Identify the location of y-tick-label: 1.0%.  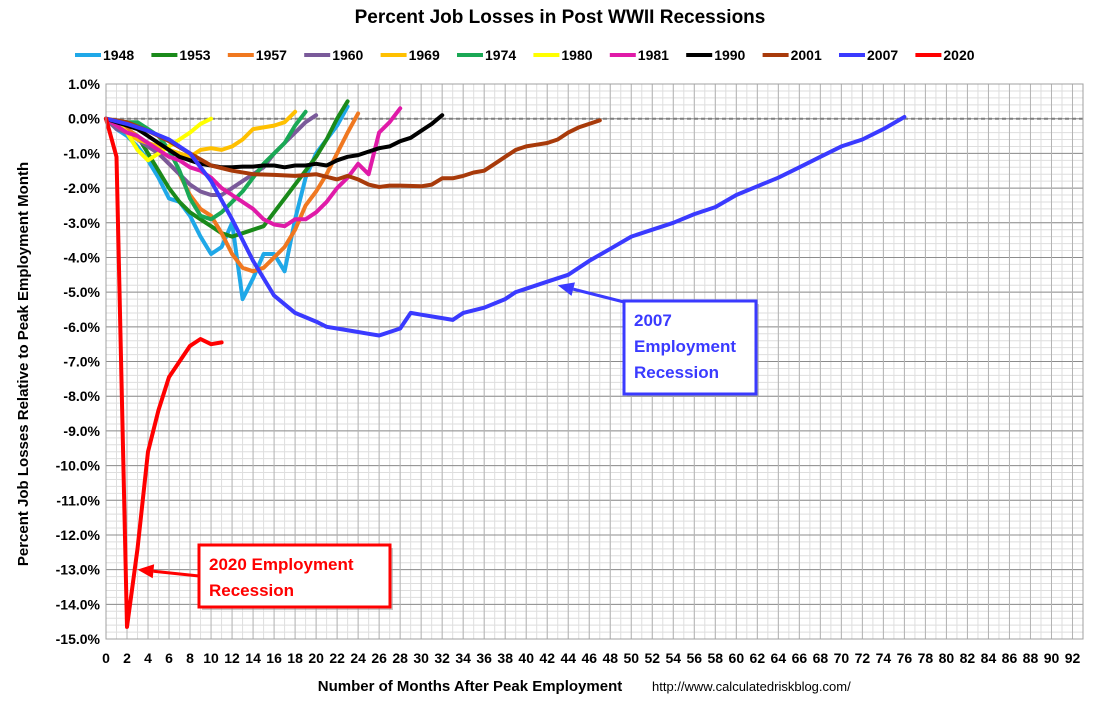
(84, 84).